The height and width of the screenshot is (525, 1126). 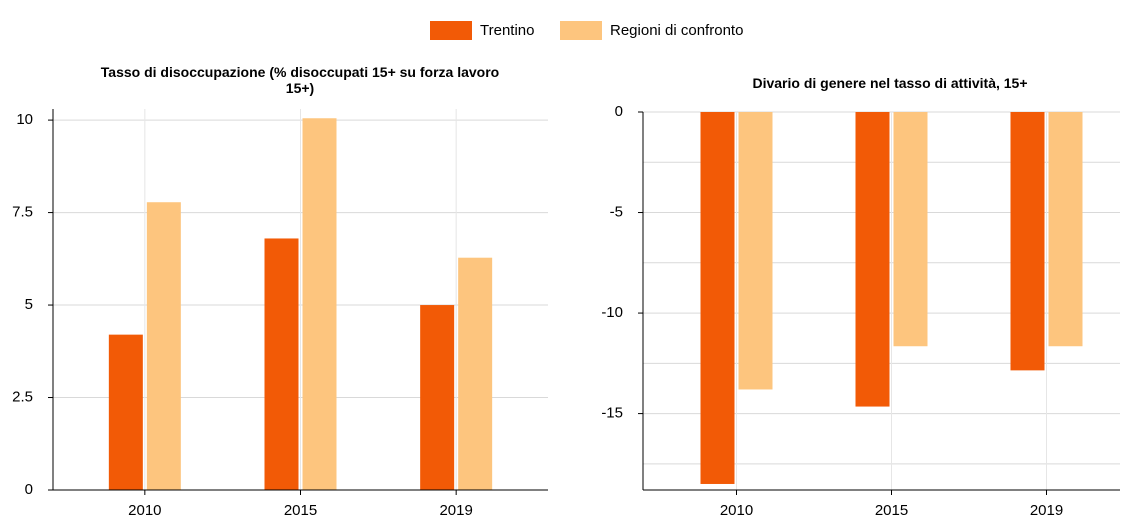 I want to click on y-tick-label: 10, so click(x=24, y=119).